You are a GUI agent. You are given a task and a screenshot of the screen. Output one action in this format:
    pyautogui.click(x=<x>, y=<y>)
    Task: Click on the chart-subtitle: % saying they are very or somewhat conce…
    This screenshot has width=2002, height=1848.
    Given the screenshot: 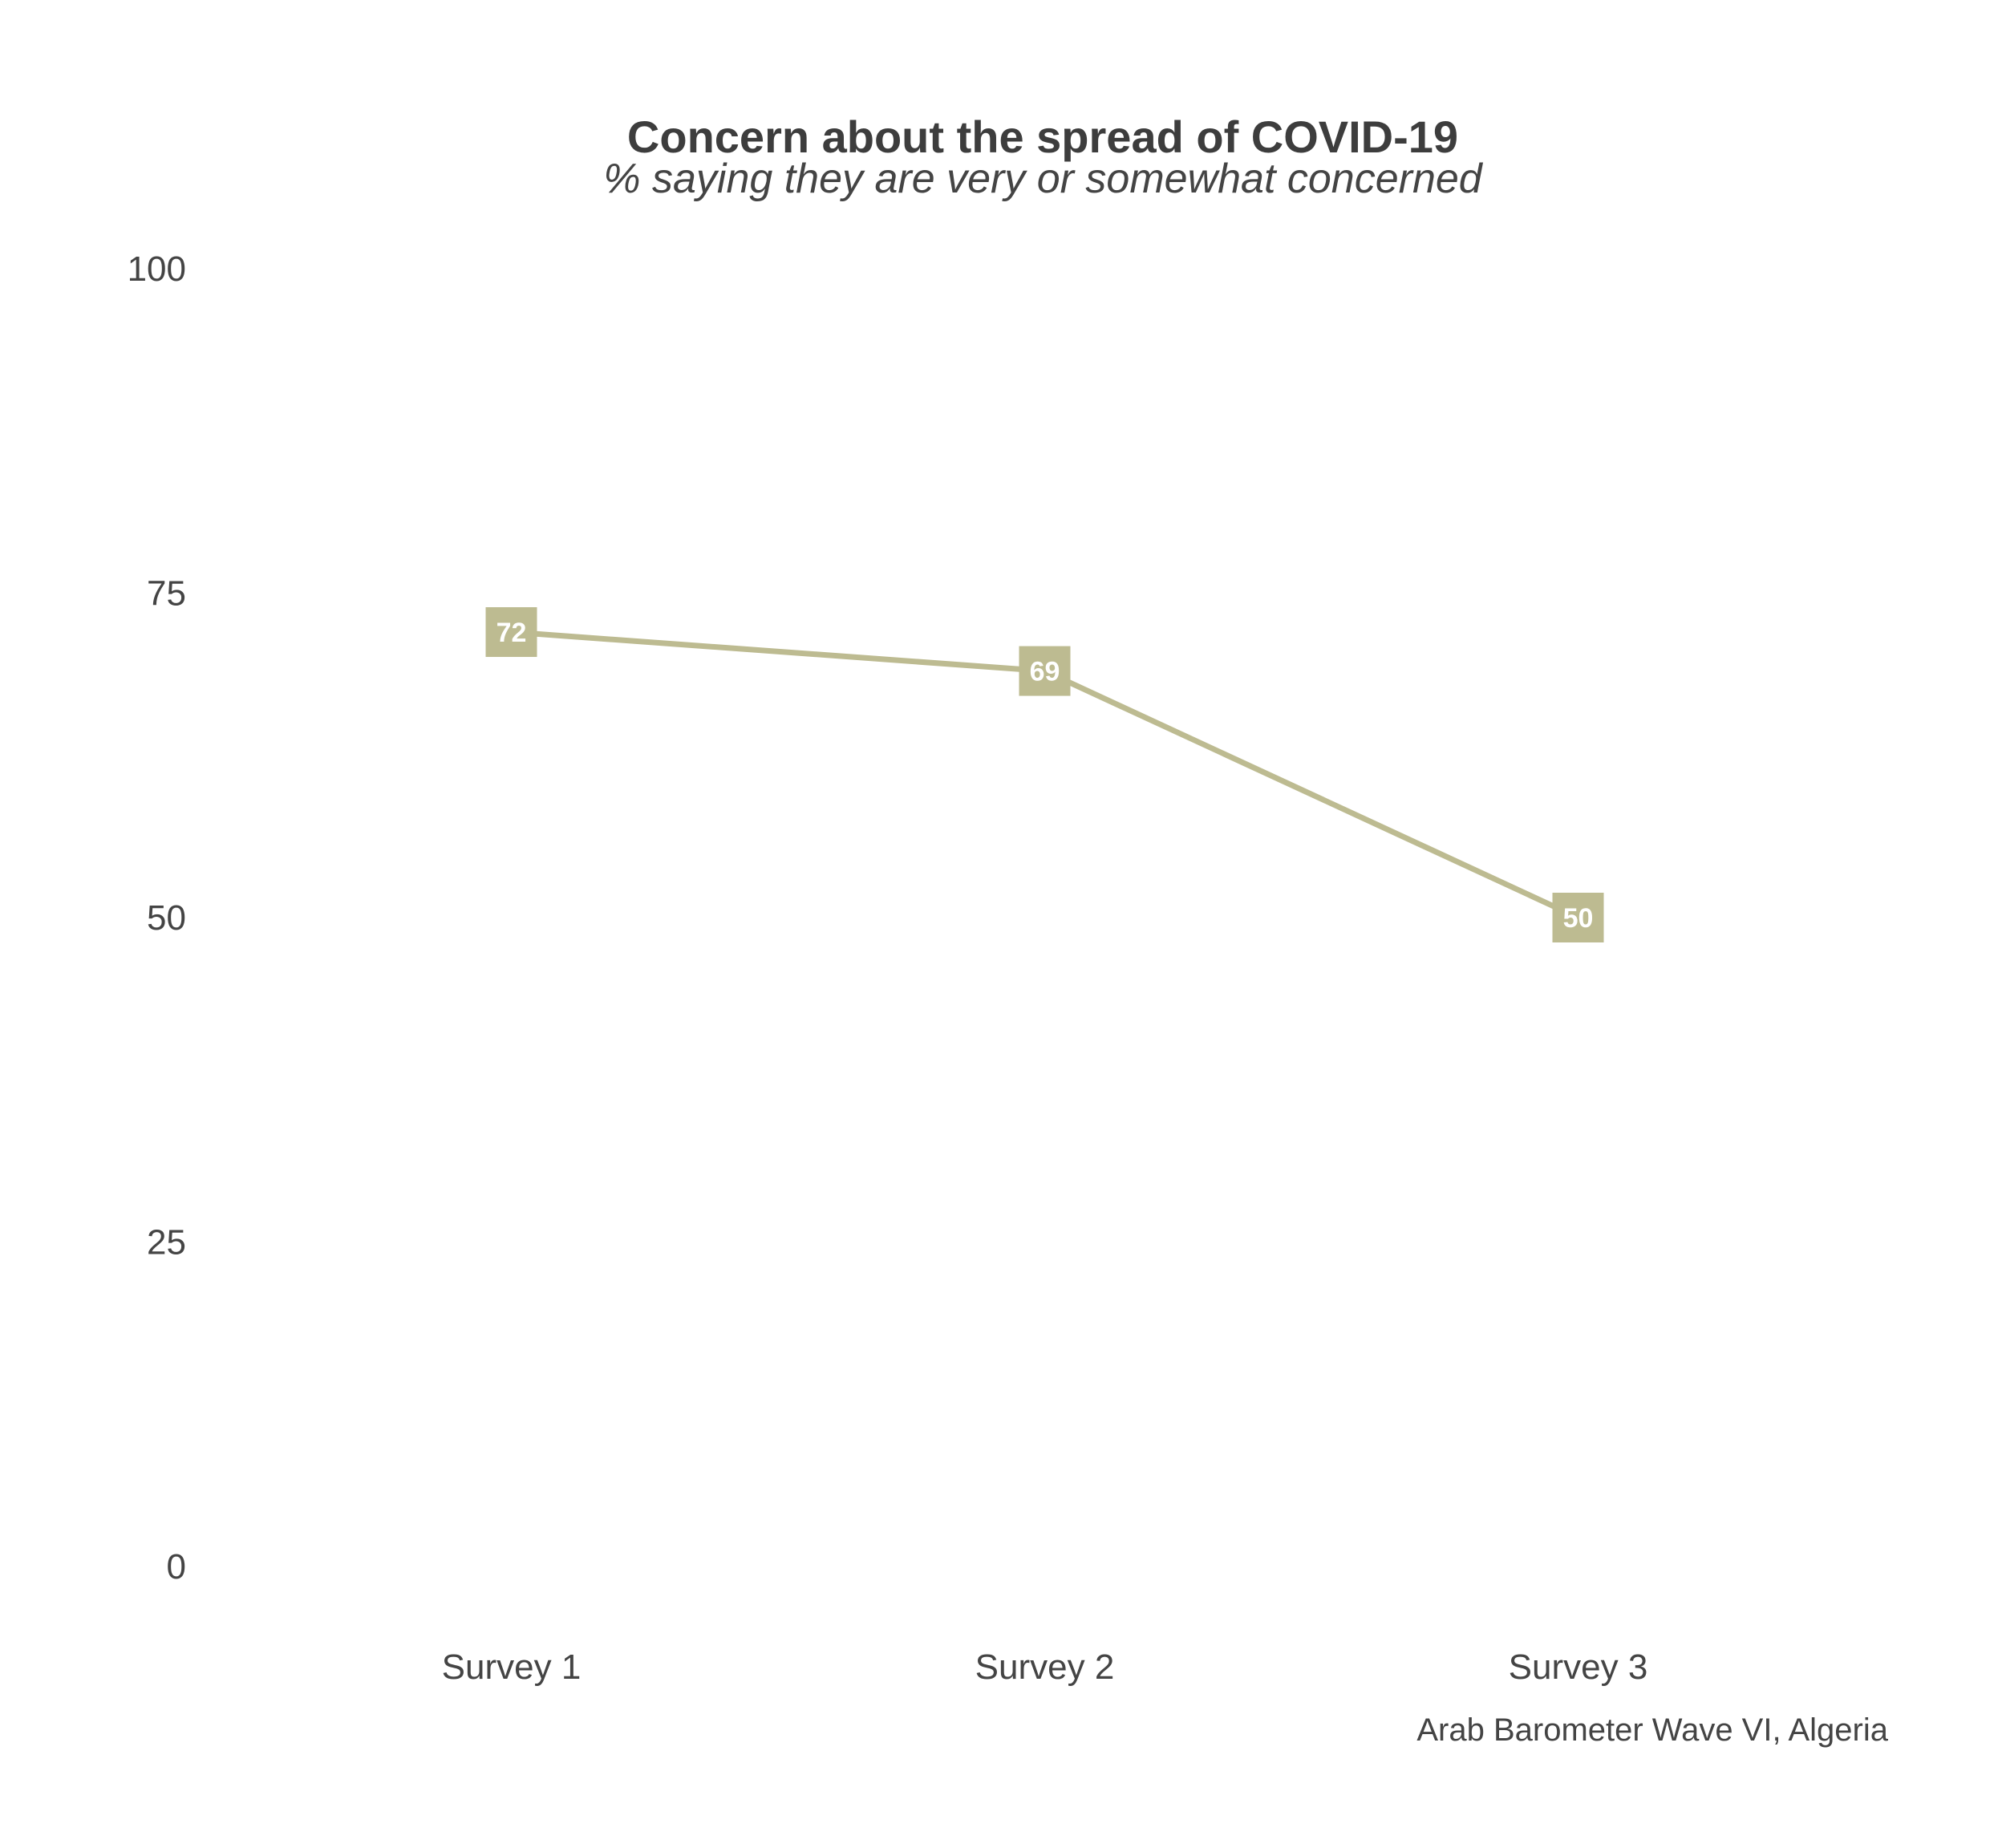 What is the action you would take?
    pyautogui.click(x=1043, y=179)
    